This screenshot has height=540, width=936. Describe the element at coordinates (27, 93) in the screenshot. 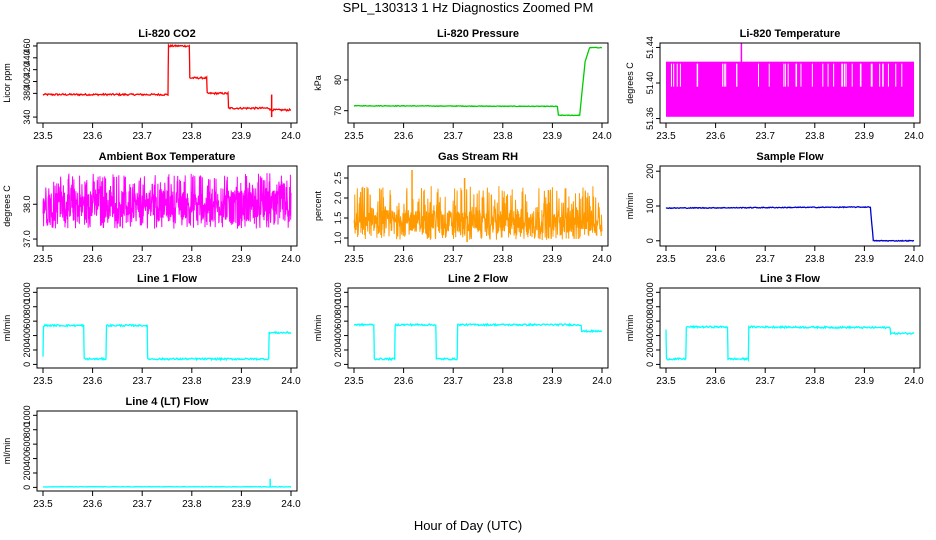

I see `y-tick-label: 380` at that location.